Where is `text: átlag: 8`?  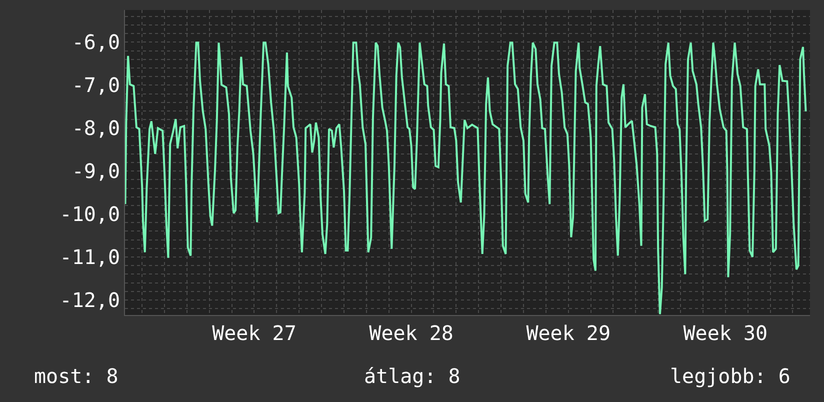 text: átlag: 8 is located at coordinates (412, 376).